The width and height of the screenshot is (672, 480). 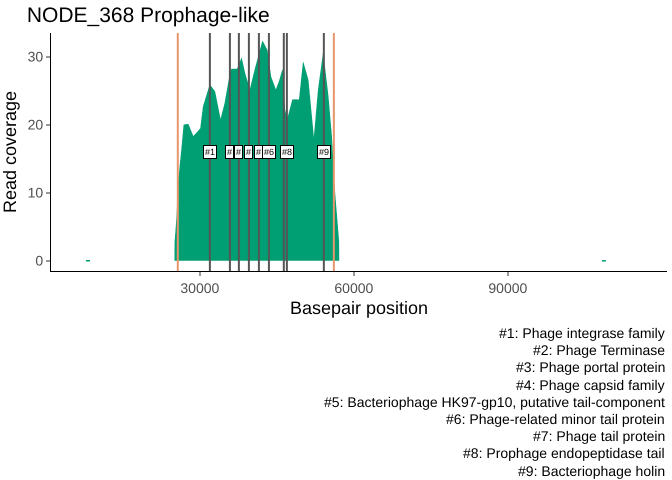 I want to click on text: #2: Phage Terminase, so click(x=599, y=350).